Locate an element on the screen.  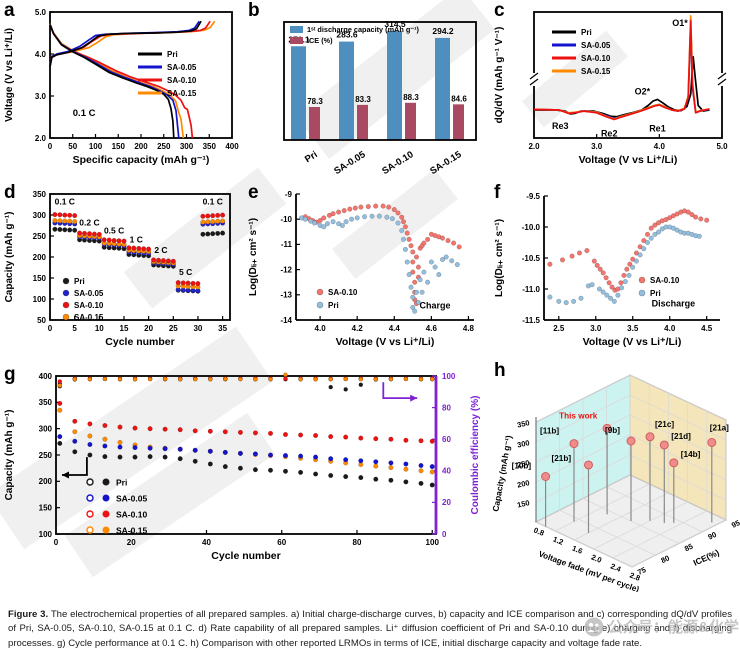
svg-text: 30 is located at coordinates (197, 328).